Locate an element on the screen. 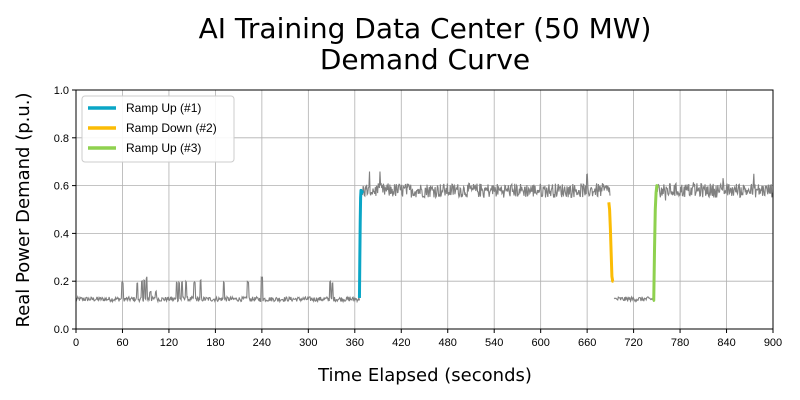 The height and width of the screenshot is (400, 800). x-tick-label: 720 is located at coordinates (633, 343).